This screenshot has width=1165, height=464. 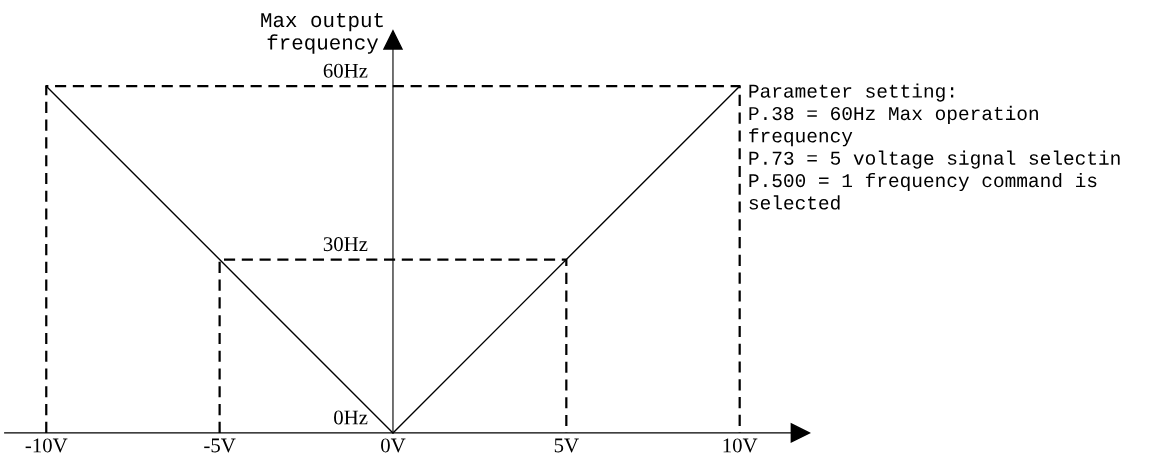 I want to click on x-tick-label: 10V, so click(x=740, y=445).